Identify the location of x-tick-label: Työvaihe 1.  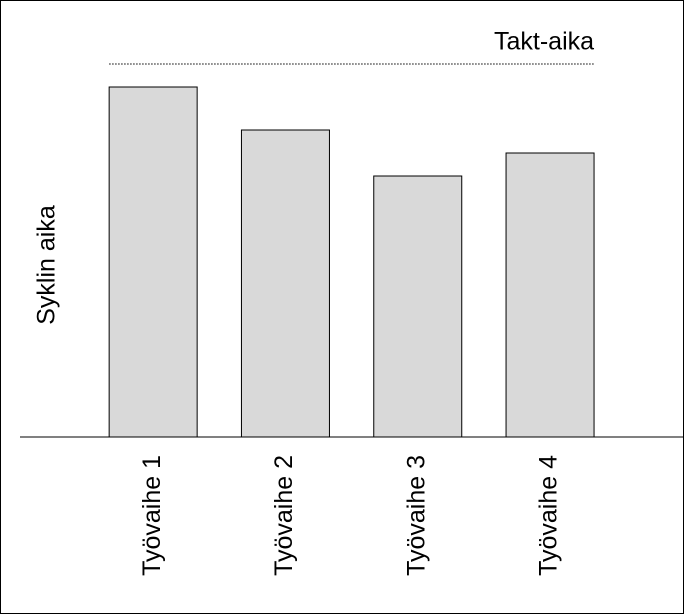
(152, 515).